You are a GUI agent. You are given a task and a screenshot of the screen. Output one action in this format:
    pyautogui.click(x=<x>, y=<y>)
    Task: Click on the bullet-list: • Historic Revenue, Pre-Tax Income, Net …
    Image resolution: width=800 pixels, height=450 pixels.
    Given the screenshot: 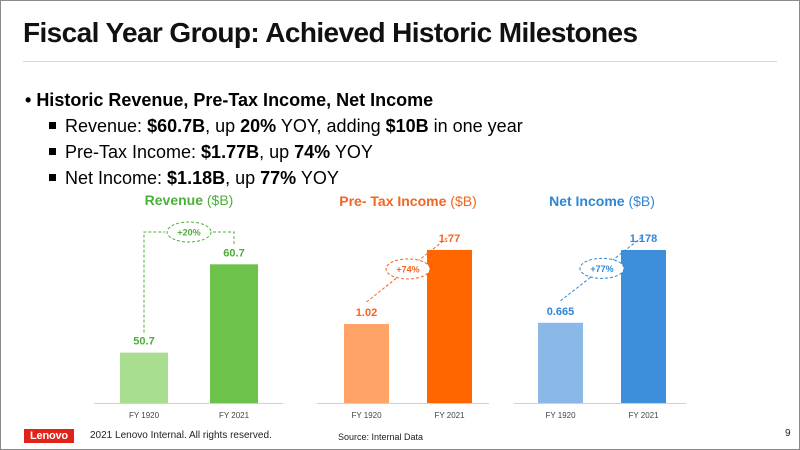 What is the action you would take?
    pyautogui.click(x=274, y=139)
    